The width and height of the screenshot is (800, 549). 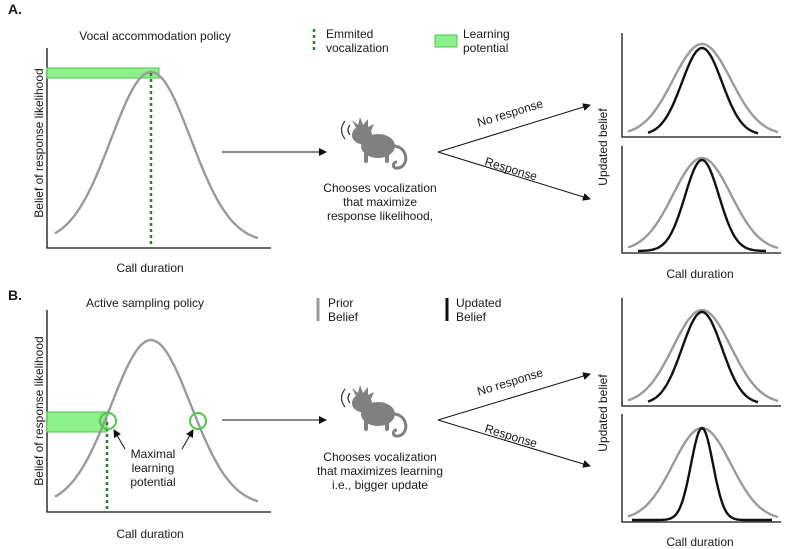 What do you see at coordinates (486, 41) in the screenshot?
I see `legend-learning-label: Learning potential` at bounding box center [486, 41].